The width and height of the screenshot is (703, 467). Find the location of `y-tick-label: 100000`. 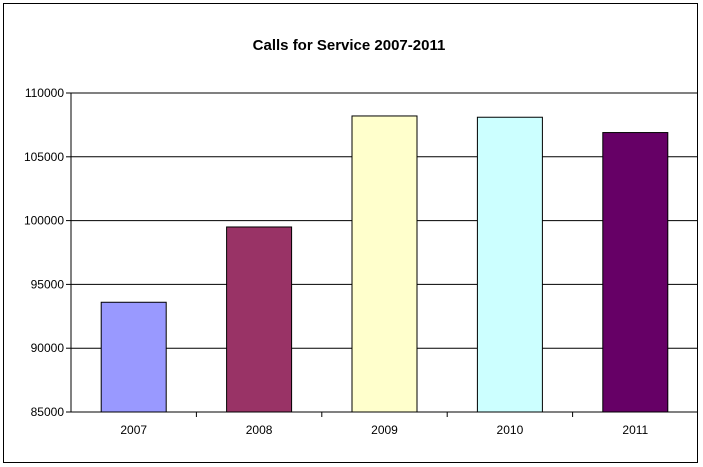

y-tick-label: 100000 is located at coordinates (44, 221).